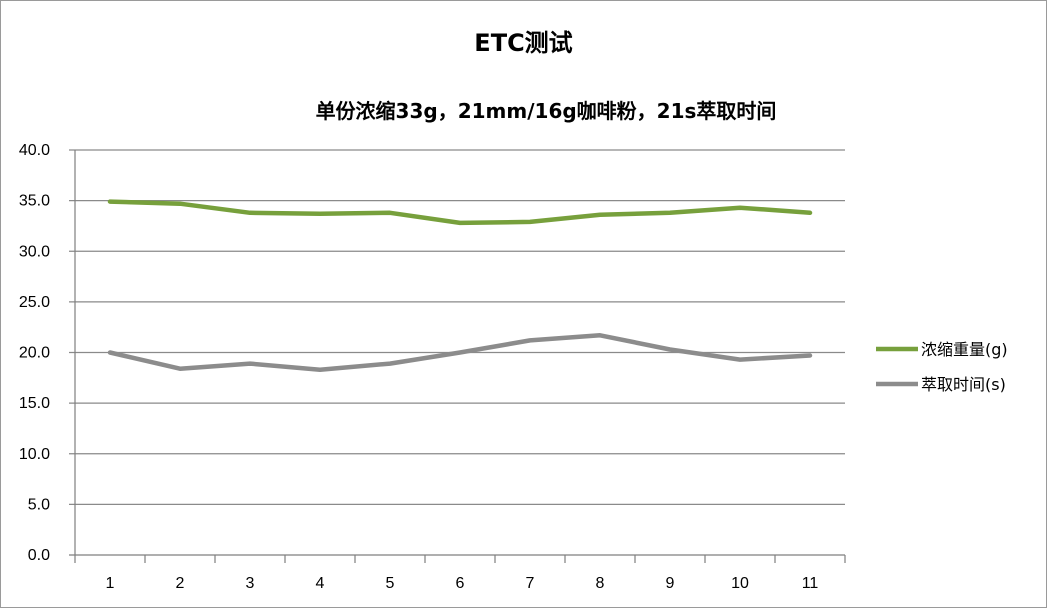 The image size is (1047, 608). What do you see at coordinates (250, 583) in the screenshot?
I see `x-tick-label: 3` at bounding box center [250, 583].